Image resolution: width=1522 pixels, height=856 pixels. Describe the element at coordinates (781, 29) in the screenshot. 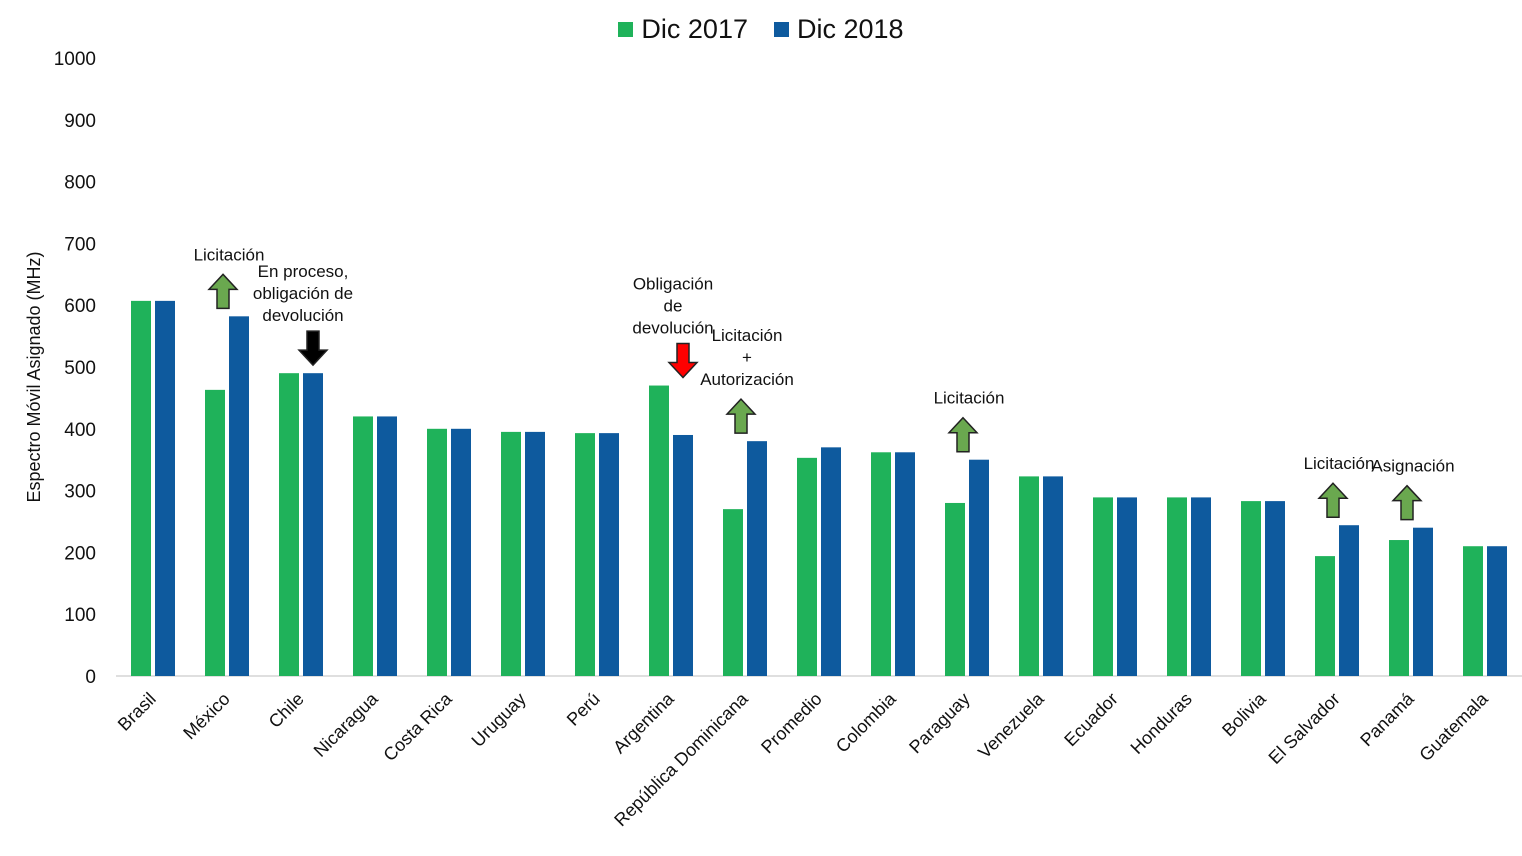

I see `legend-swatch-dic-2018` at that location.